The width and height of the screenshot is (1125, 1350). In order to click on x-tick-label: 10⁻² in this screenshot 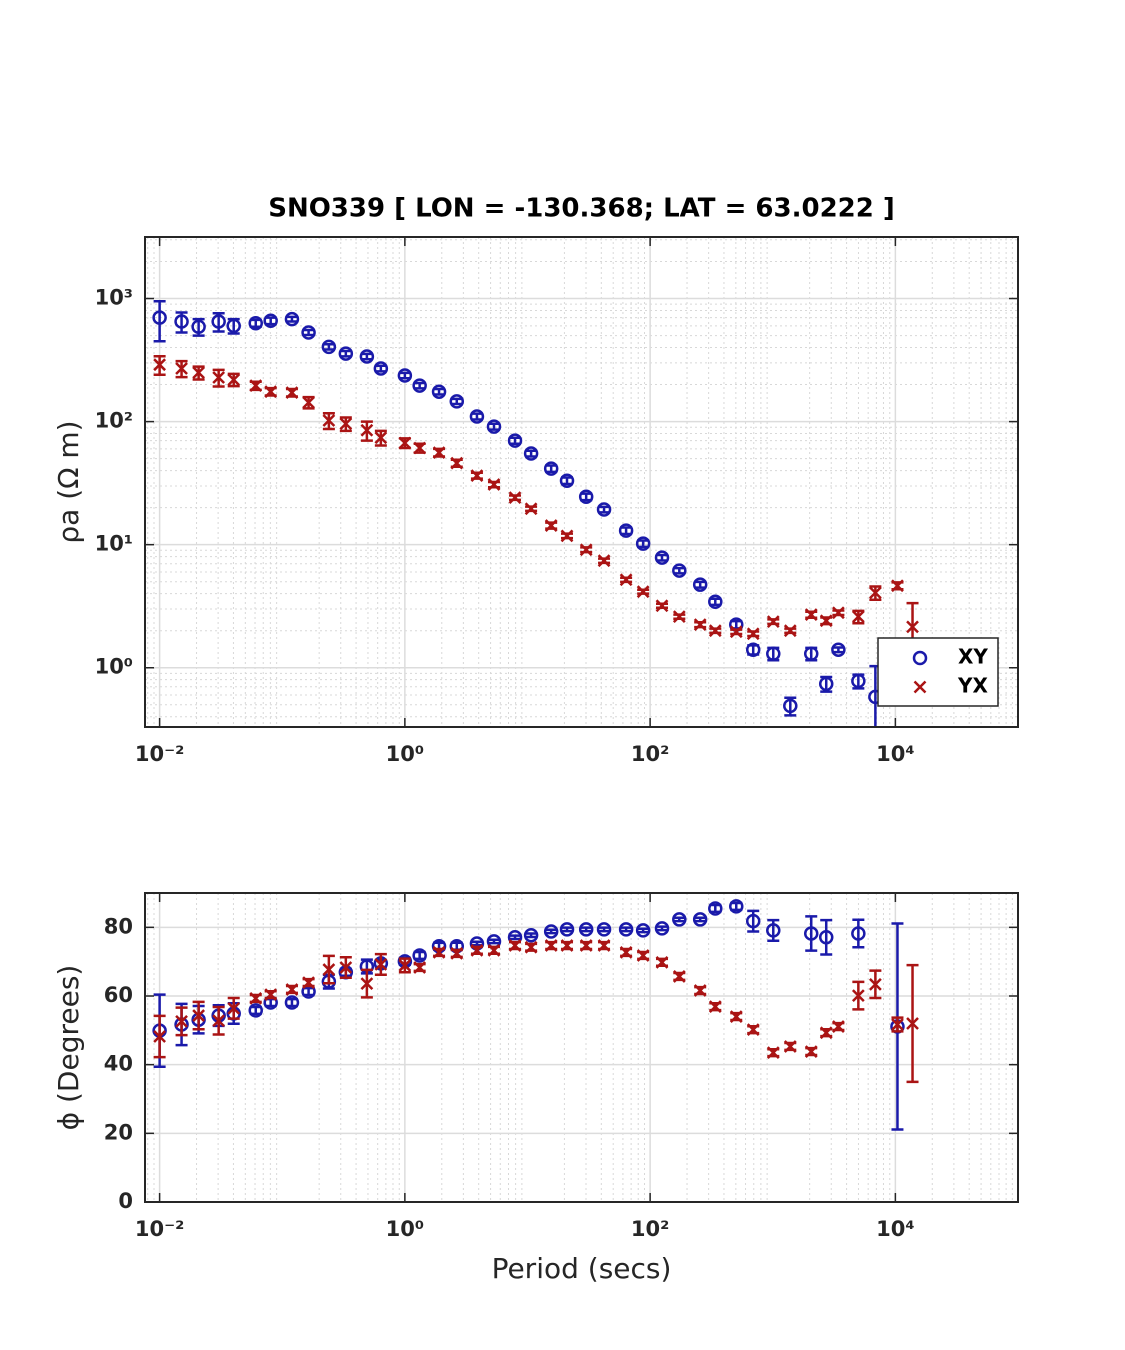, I will do `click(160, 754)`.